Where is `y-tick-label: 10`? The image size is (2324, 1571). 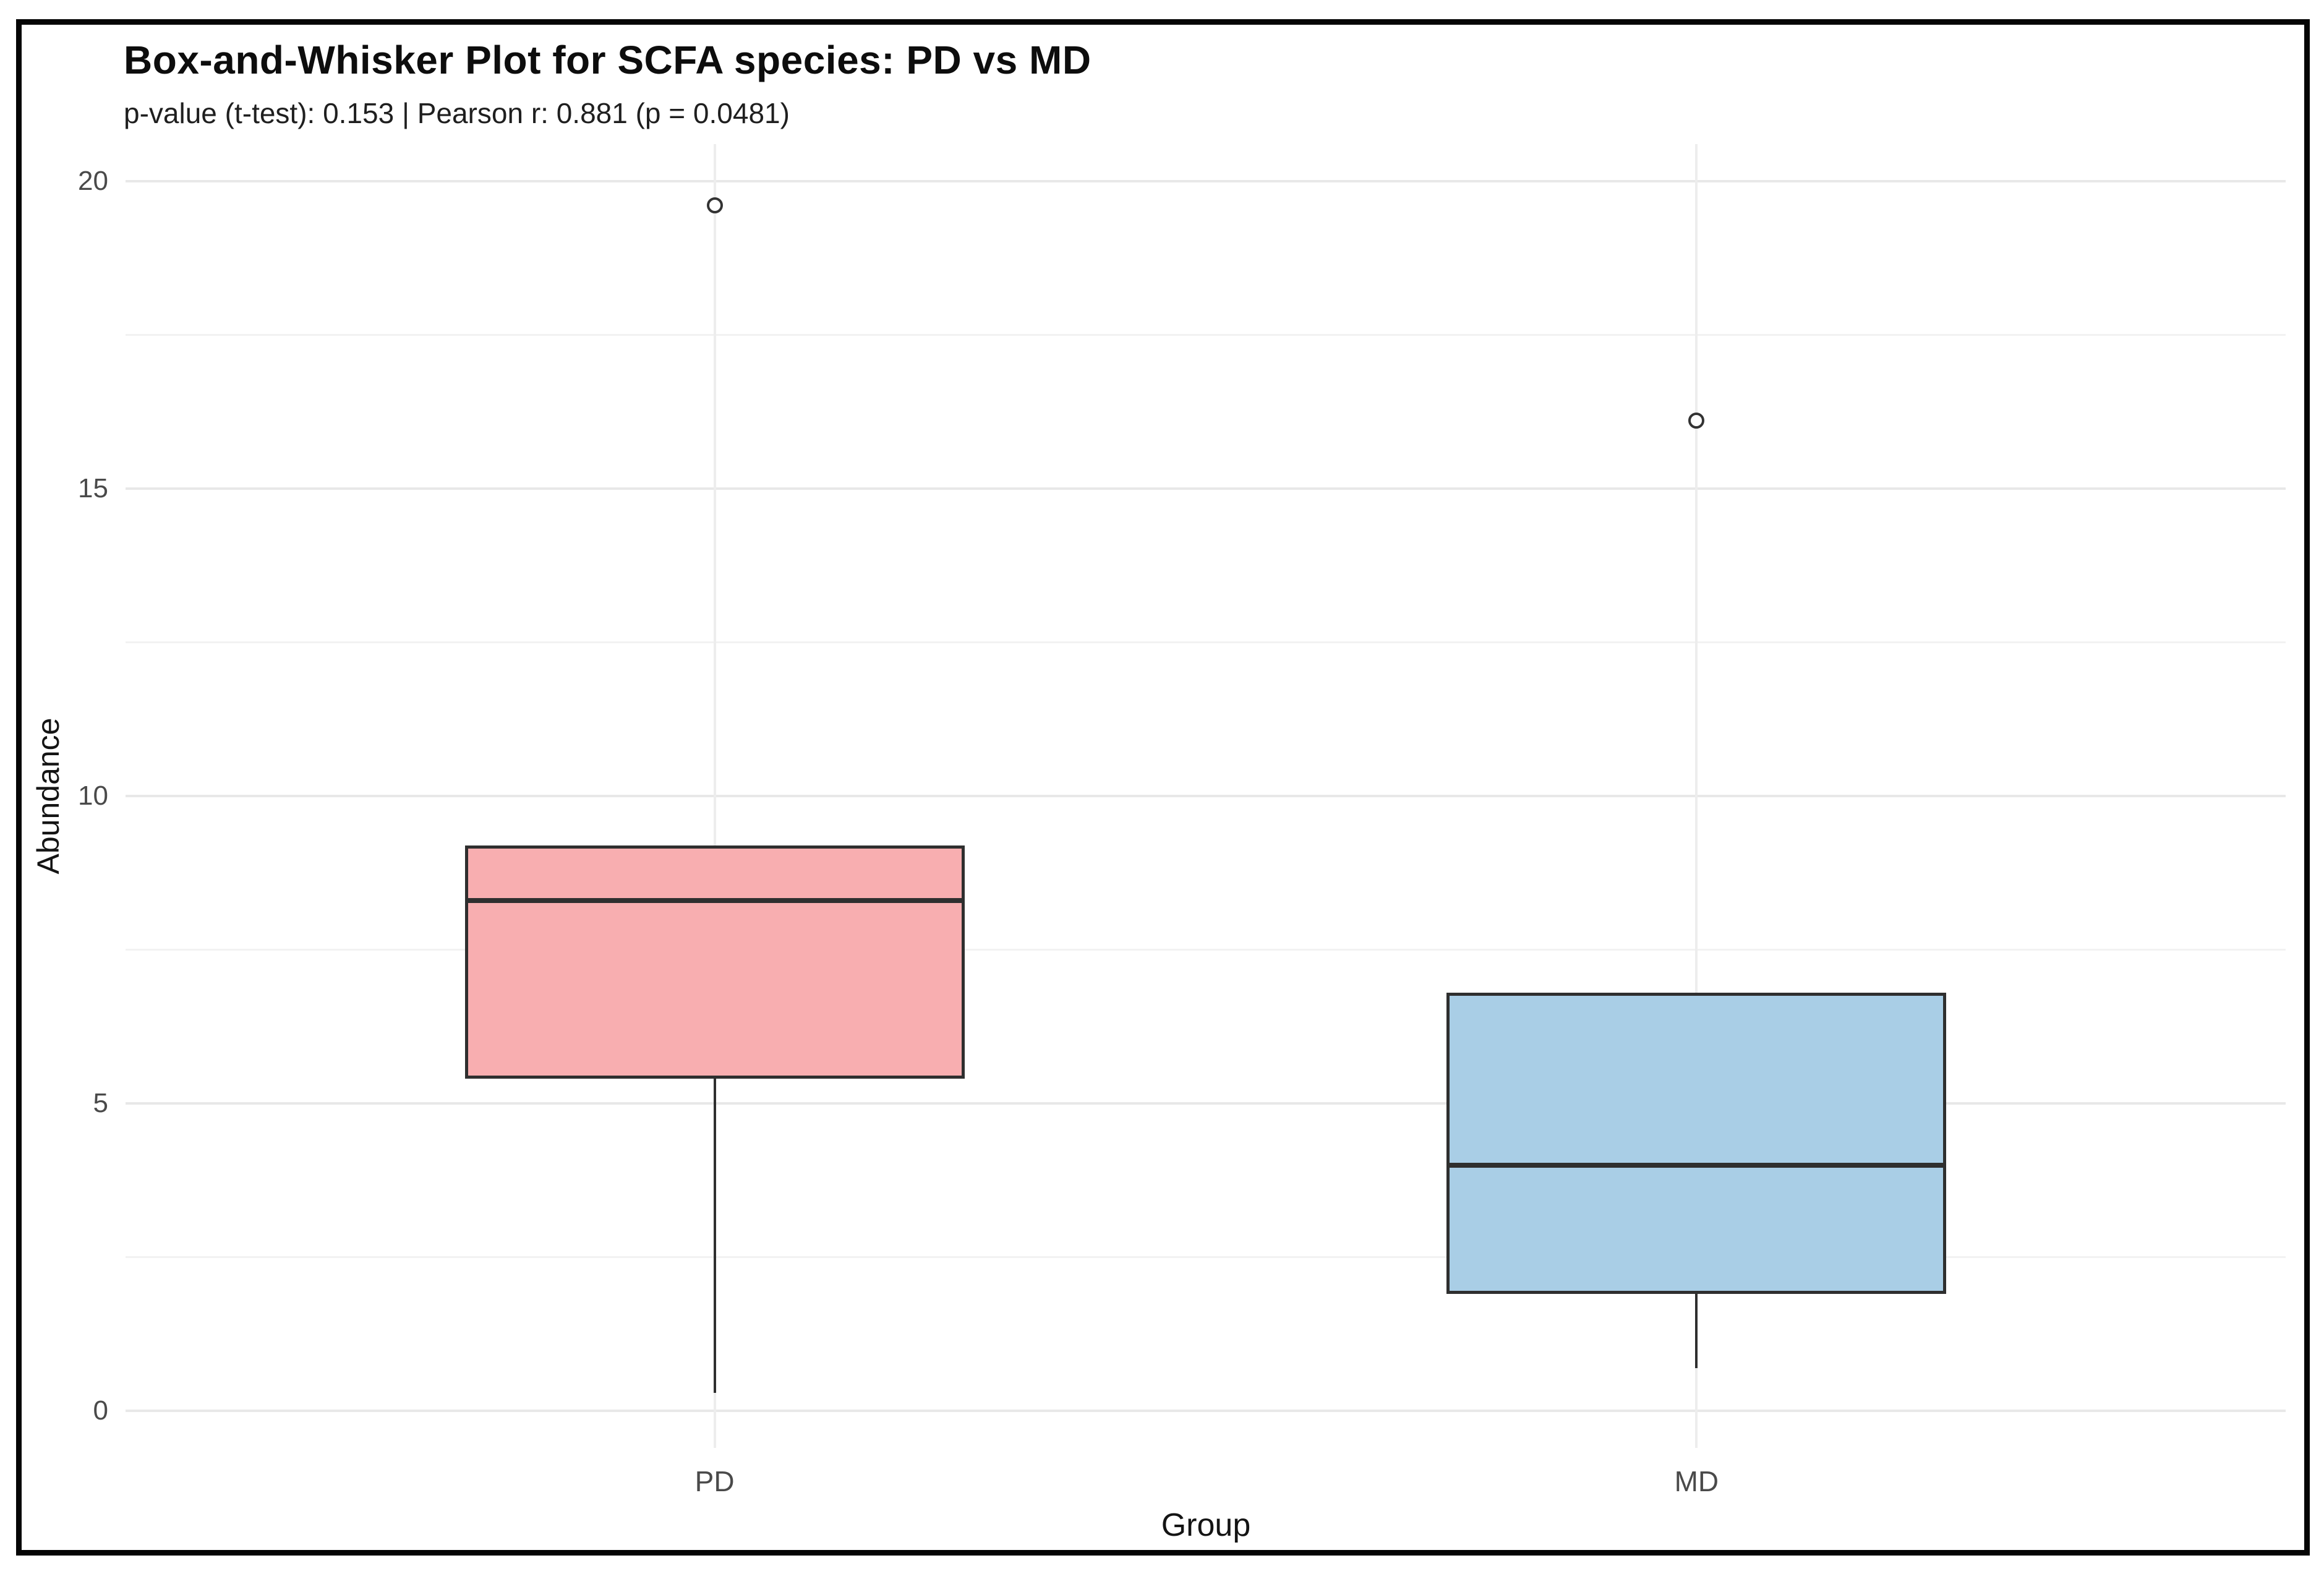 y-tick-label: 10 is located at coordinates (93, 796).